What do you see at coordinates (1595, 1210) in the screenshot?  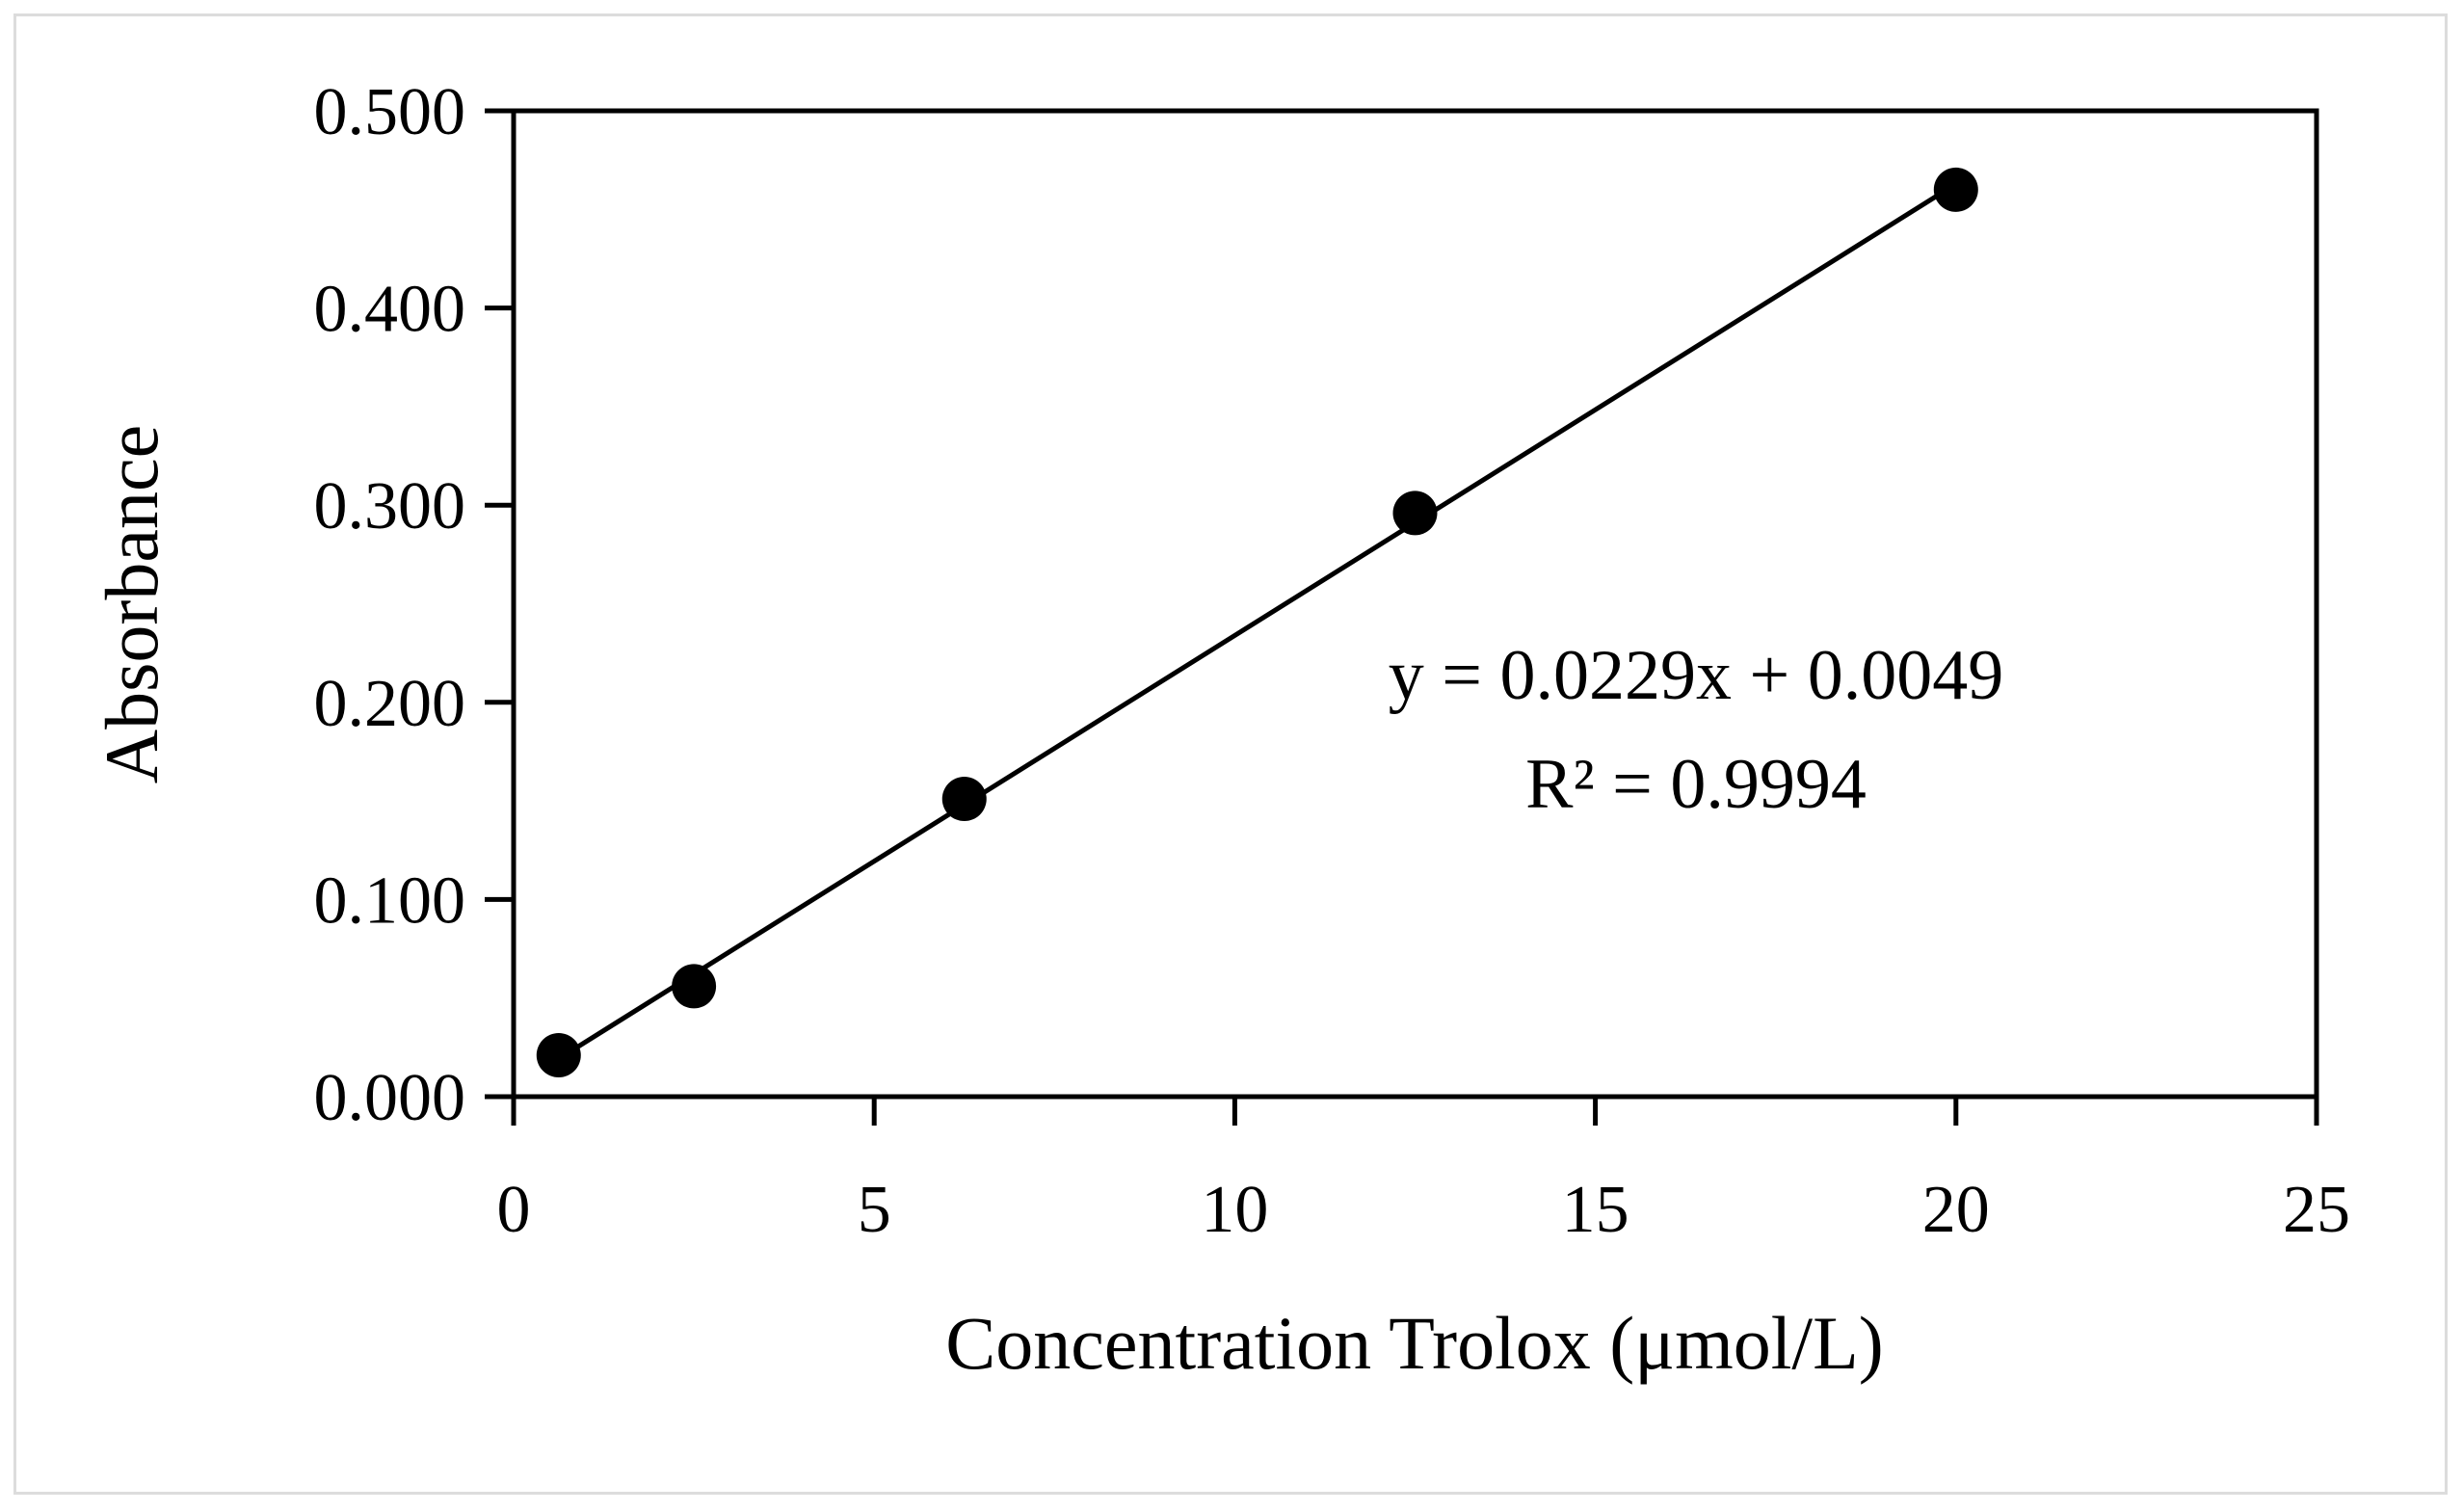 I see `x-tick-label: 15` at bounding box center [1595, 1210].